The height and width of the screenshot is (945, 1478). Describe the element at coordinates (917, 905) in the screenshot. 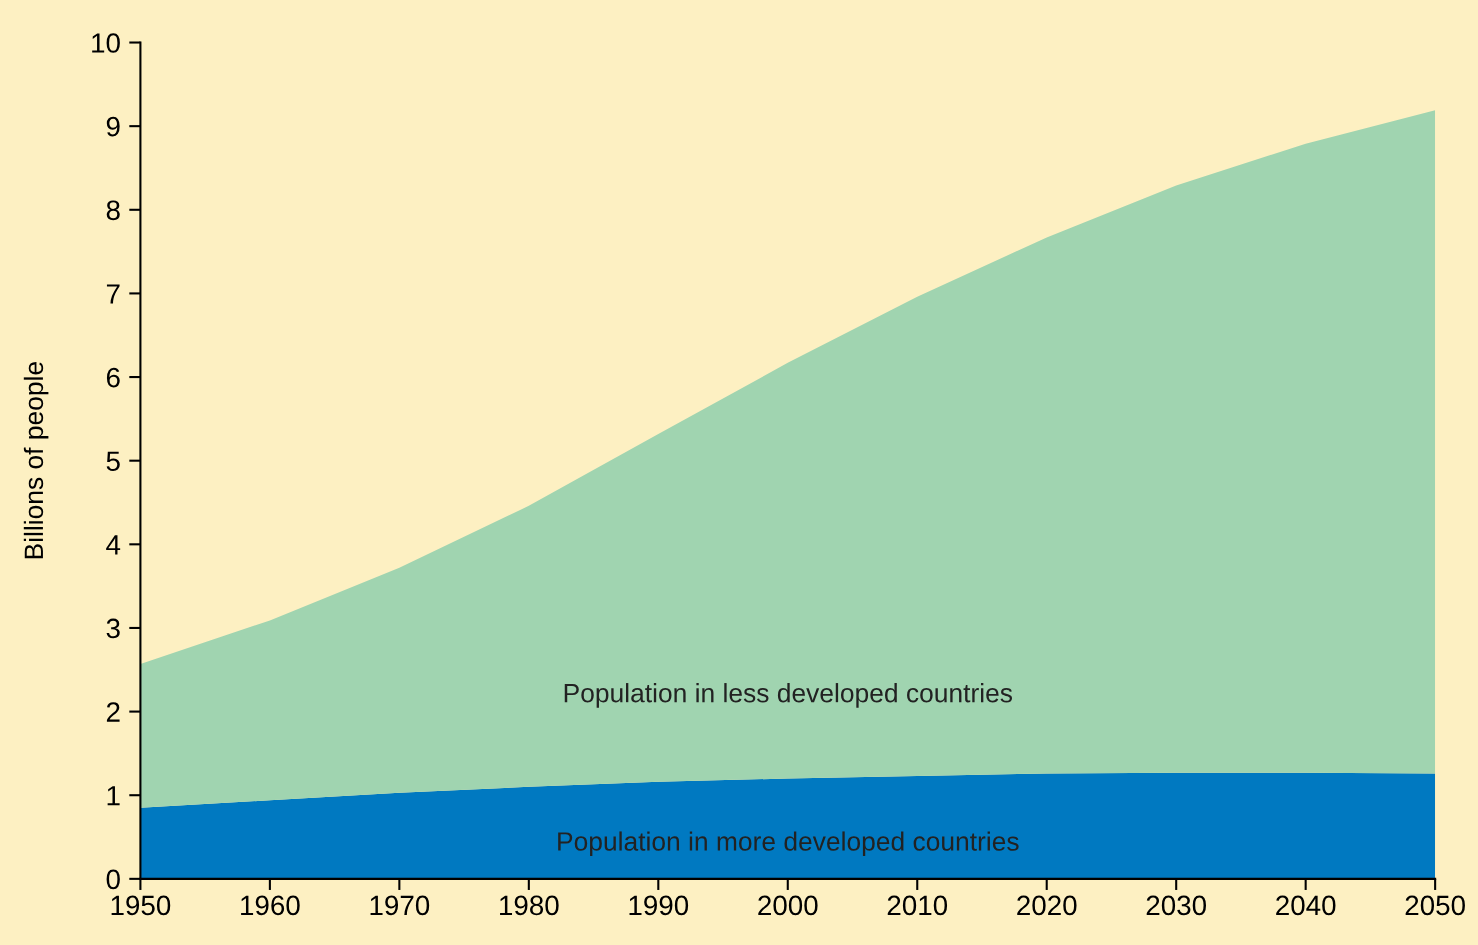

I see `x-tick-label: 2010` at that location.